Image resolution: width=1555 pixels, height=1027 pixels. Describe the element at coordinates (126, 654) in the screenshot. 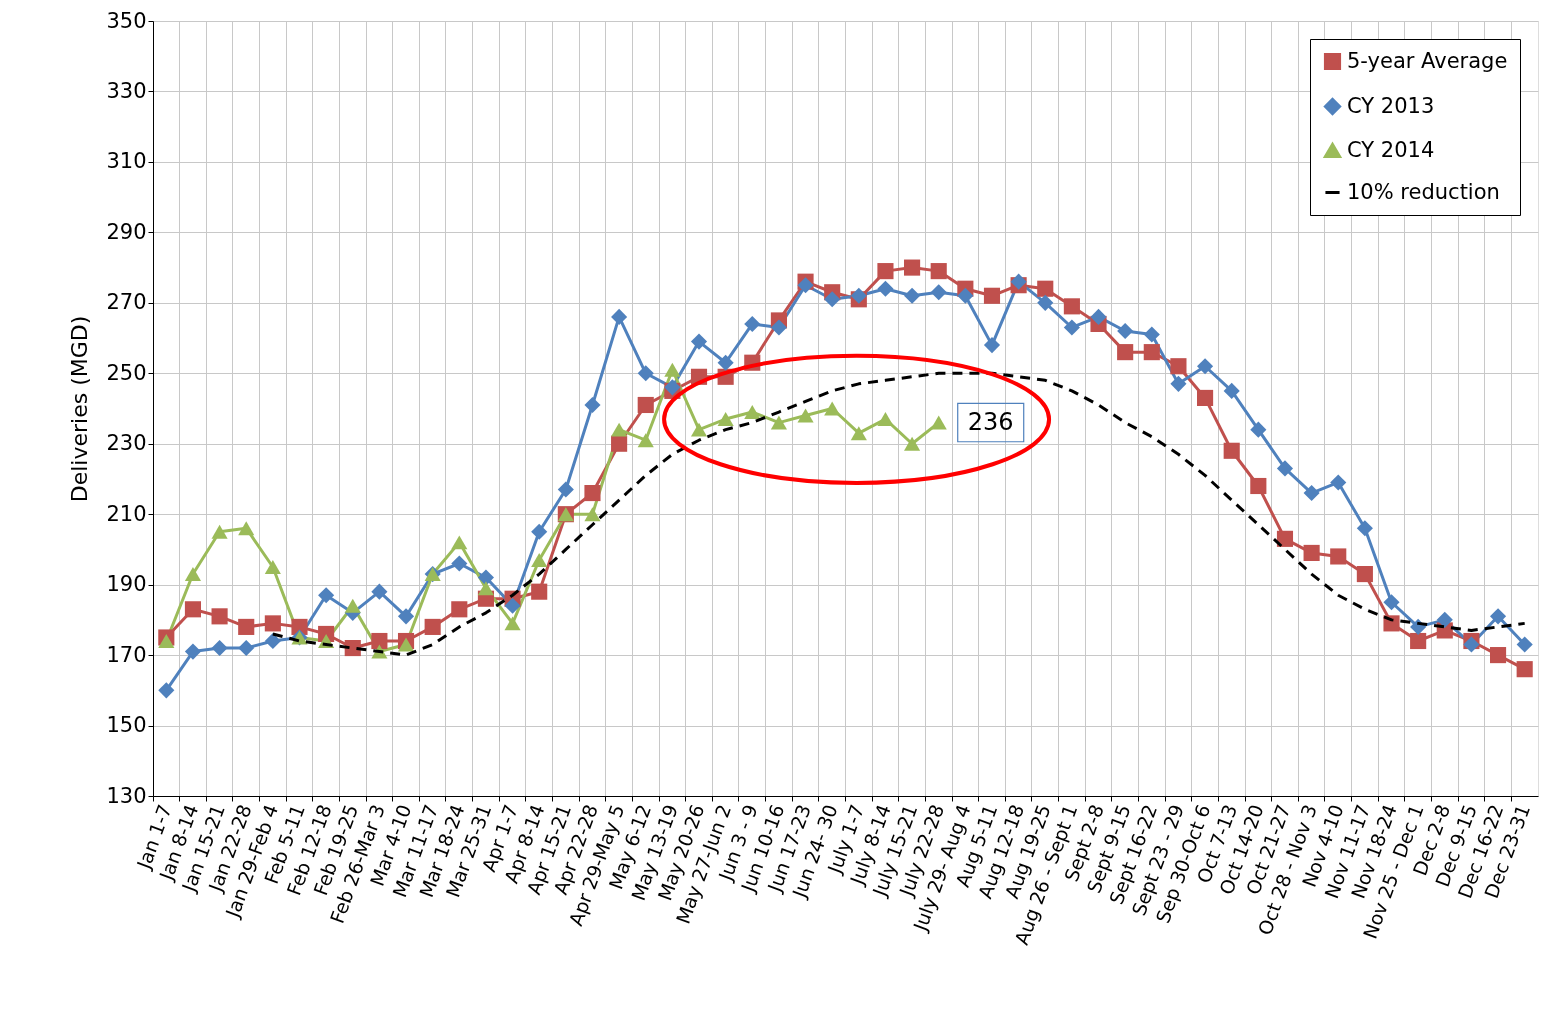

I see `y-tick-label: 170` at that location.